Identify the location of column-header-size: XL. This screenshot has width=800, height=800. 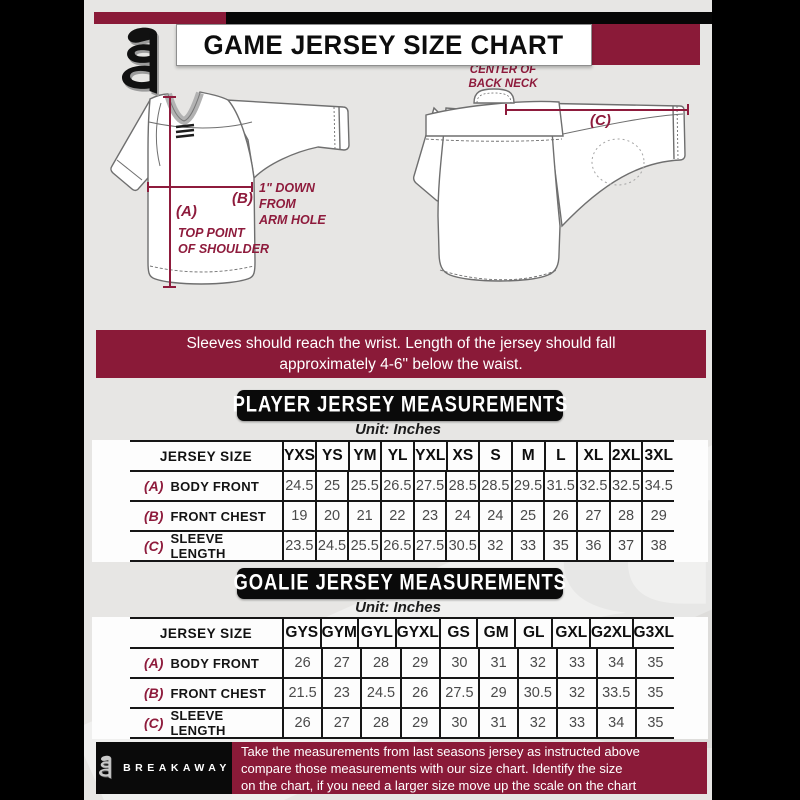
(592, 456).